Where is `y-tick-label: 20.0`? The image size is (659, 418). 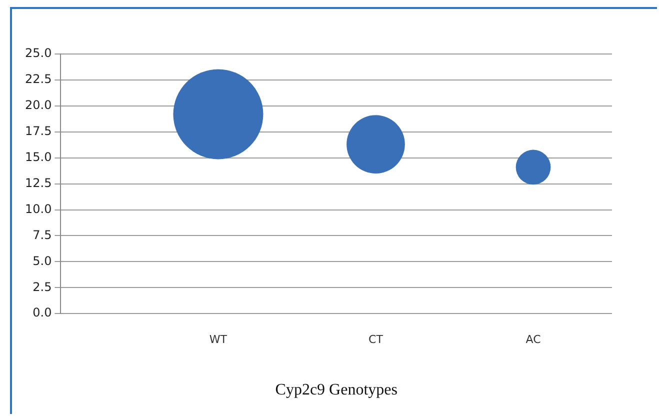
y-tick-label: 20.0 is located at coordinates (38, 105).